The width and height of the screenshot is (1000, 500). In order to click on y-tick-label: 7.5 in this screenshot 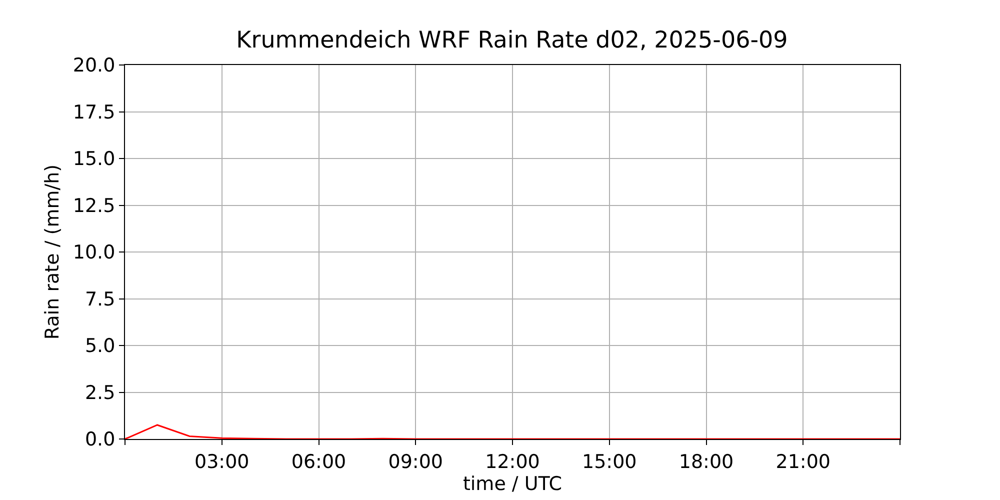, I will do `click(100, 299)`.